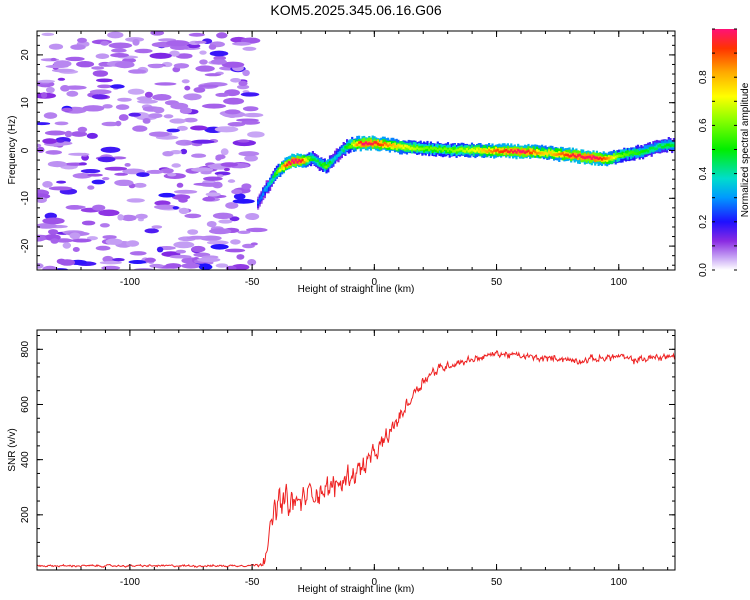  I want to click on x-tick-label: -50, so click(252, 582).